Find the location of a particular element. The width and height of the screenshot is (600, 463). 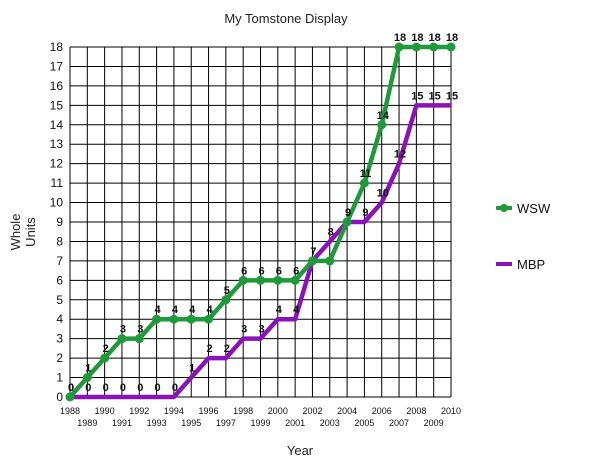

x-tick-label: 2004 is located at coordinates (347, 411).